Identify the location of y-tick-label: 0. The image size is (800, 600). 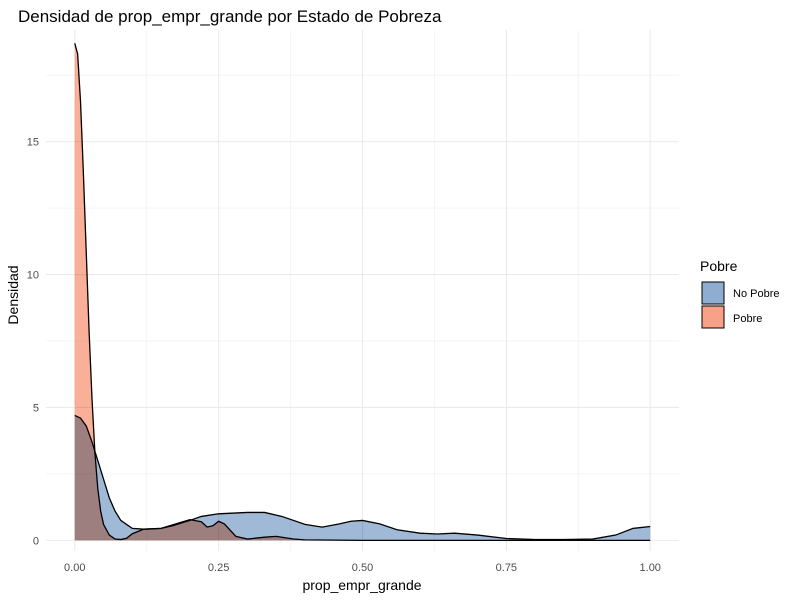
(36, 541).